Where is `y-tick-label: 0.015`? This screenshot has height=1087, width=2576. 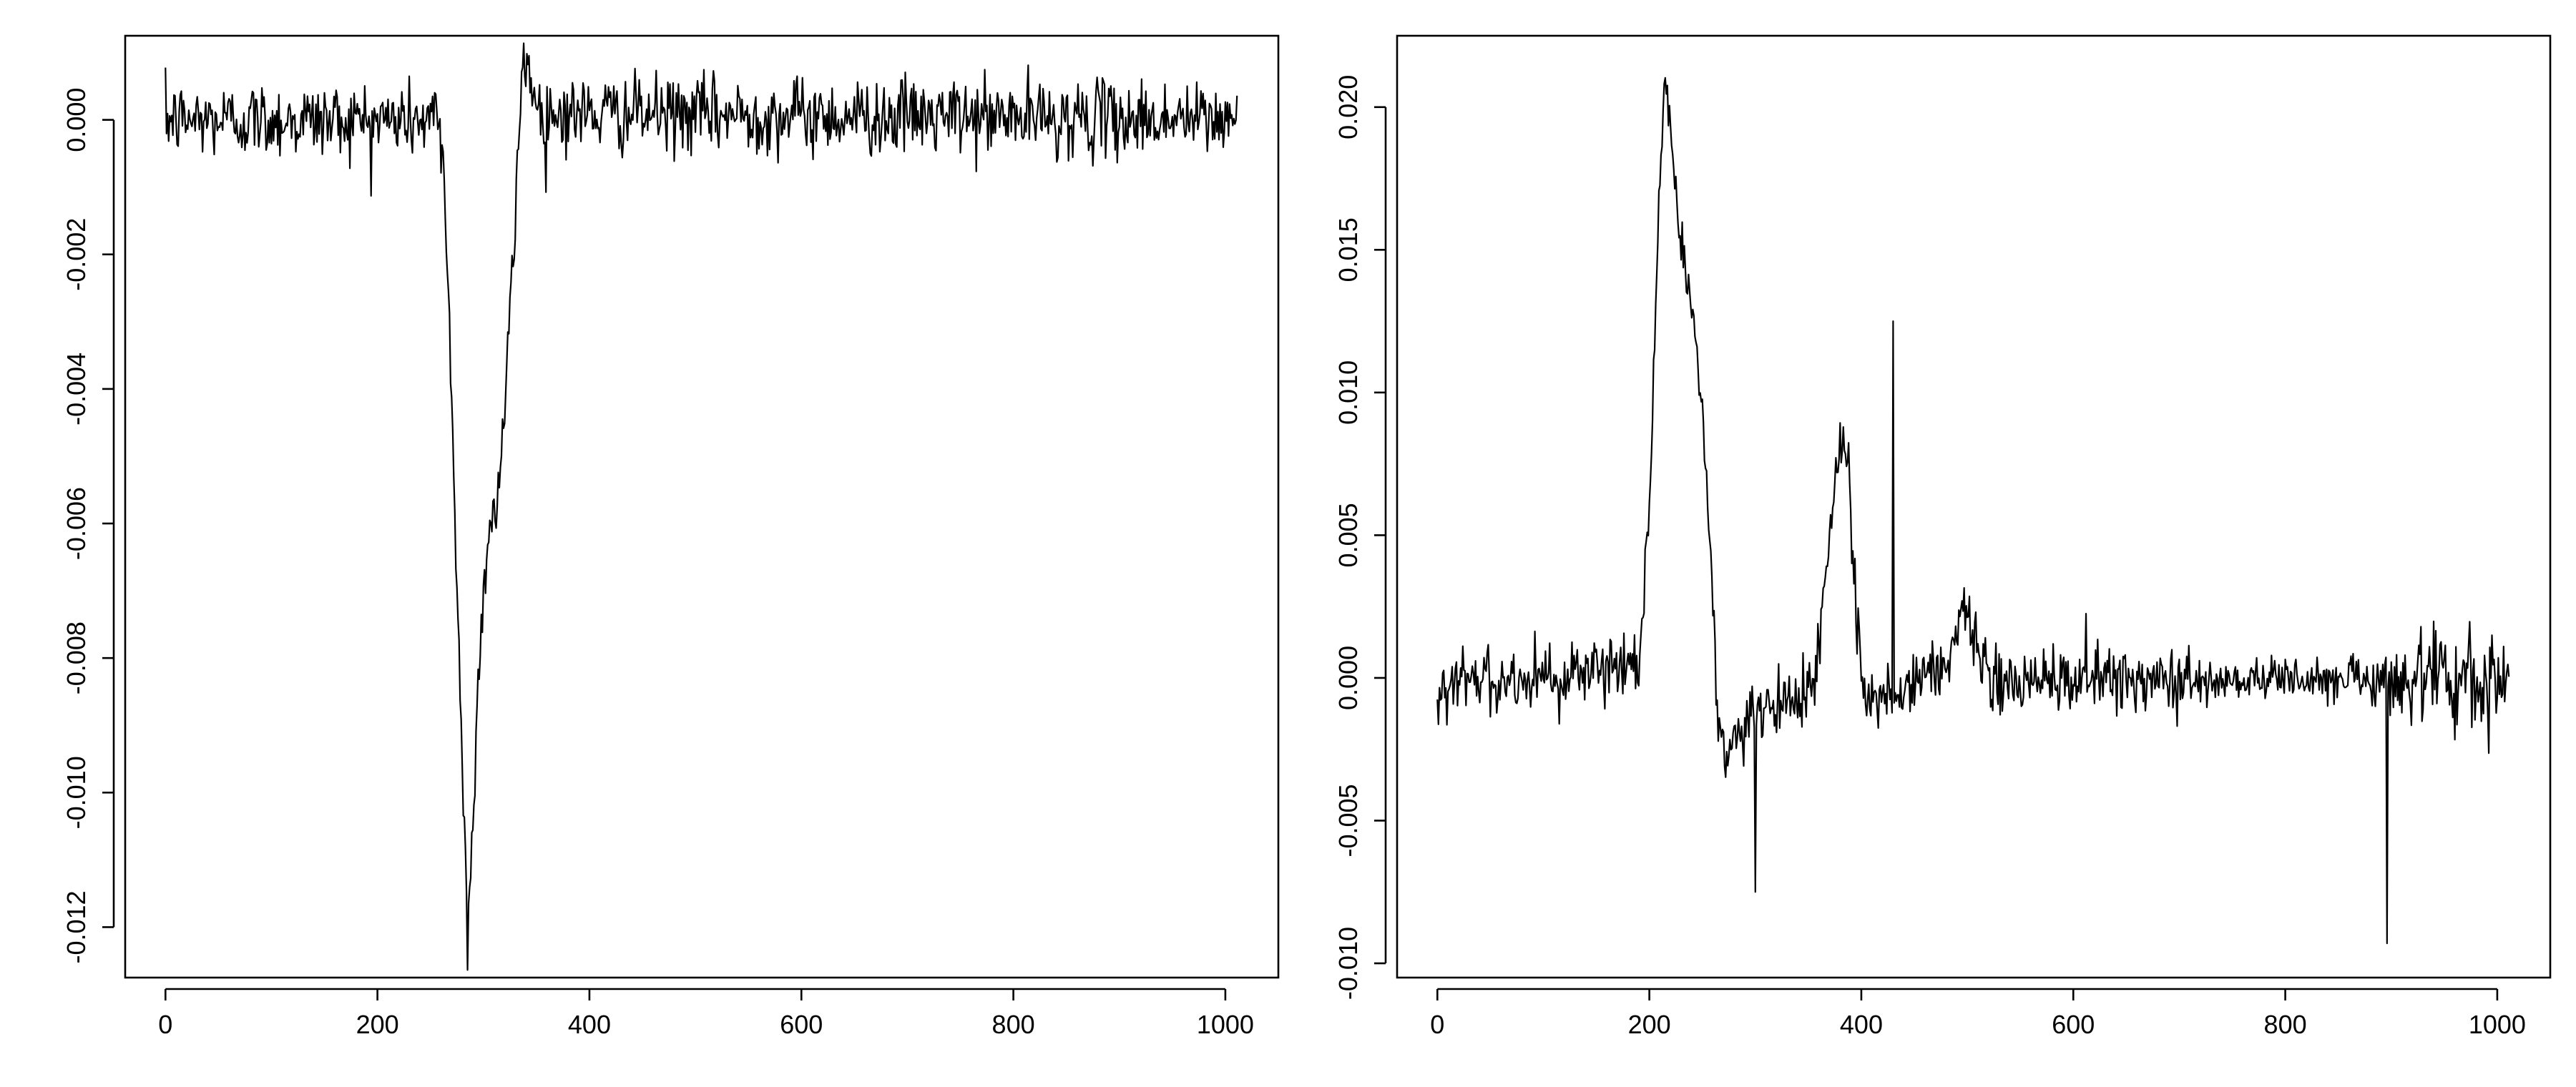 y-tick-label: 0.015 is located at coordinates (1348, 250).